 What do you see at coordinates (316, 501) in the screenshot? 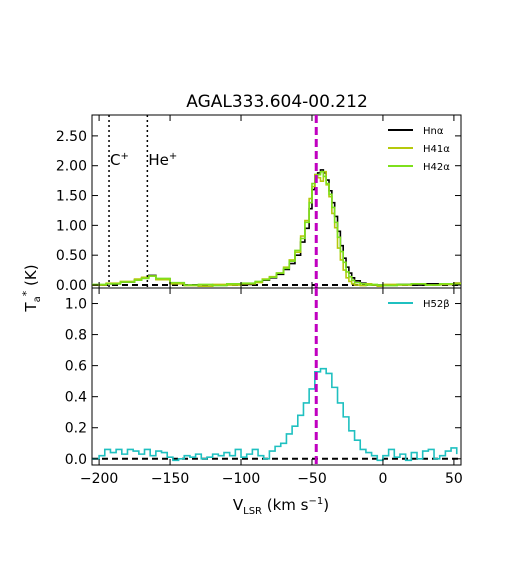
I see `x-axis-label-unit-sup: −1` at bounding box center [316, 501].